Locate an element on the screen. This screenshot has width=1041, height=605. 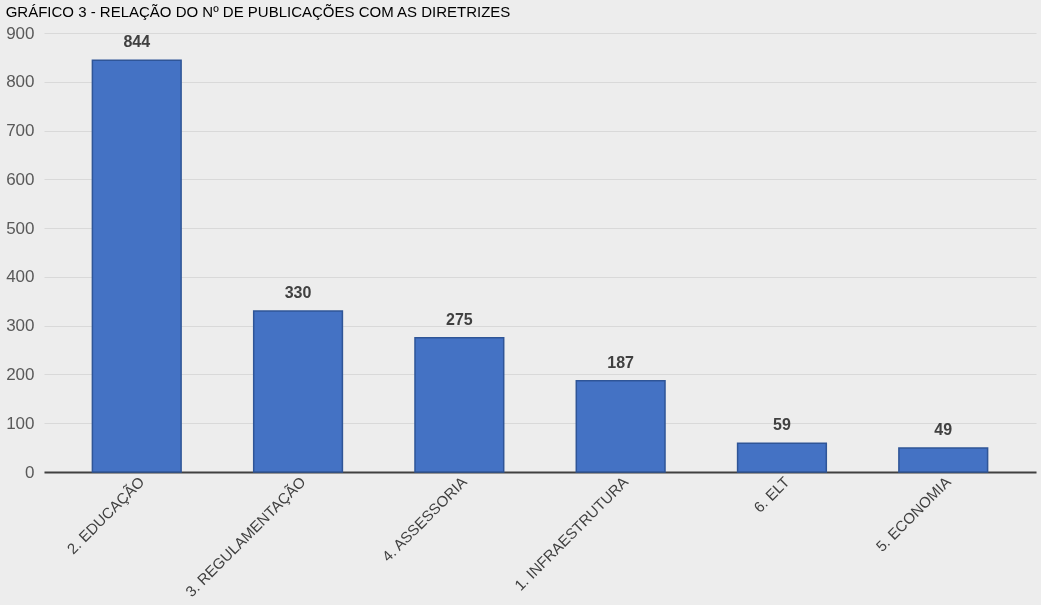
chart-title: GRÁFICO 3 - RELAÇÃO DO Nº DE PUBLICAÇÕES COM AS DIRETRIZES is located at coordinates (258, 11).